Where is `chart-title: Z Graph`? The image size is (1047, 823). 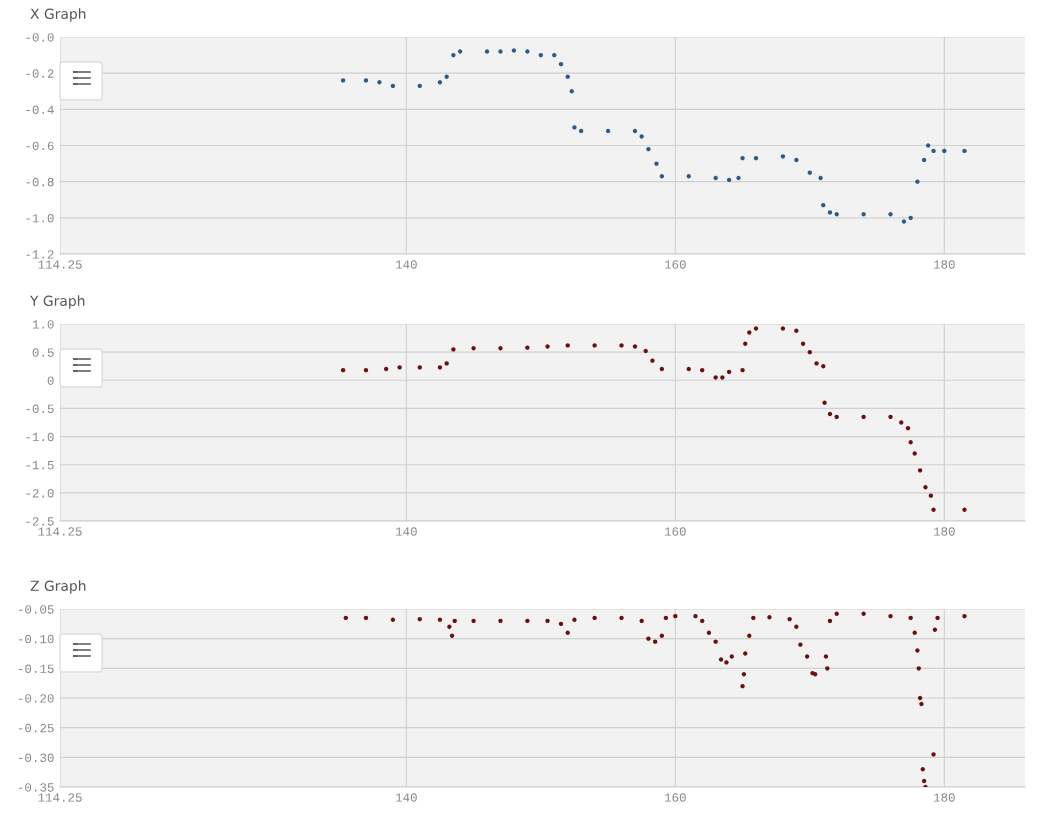
chart-title: Z Graph is located at coordinates (58, 587).